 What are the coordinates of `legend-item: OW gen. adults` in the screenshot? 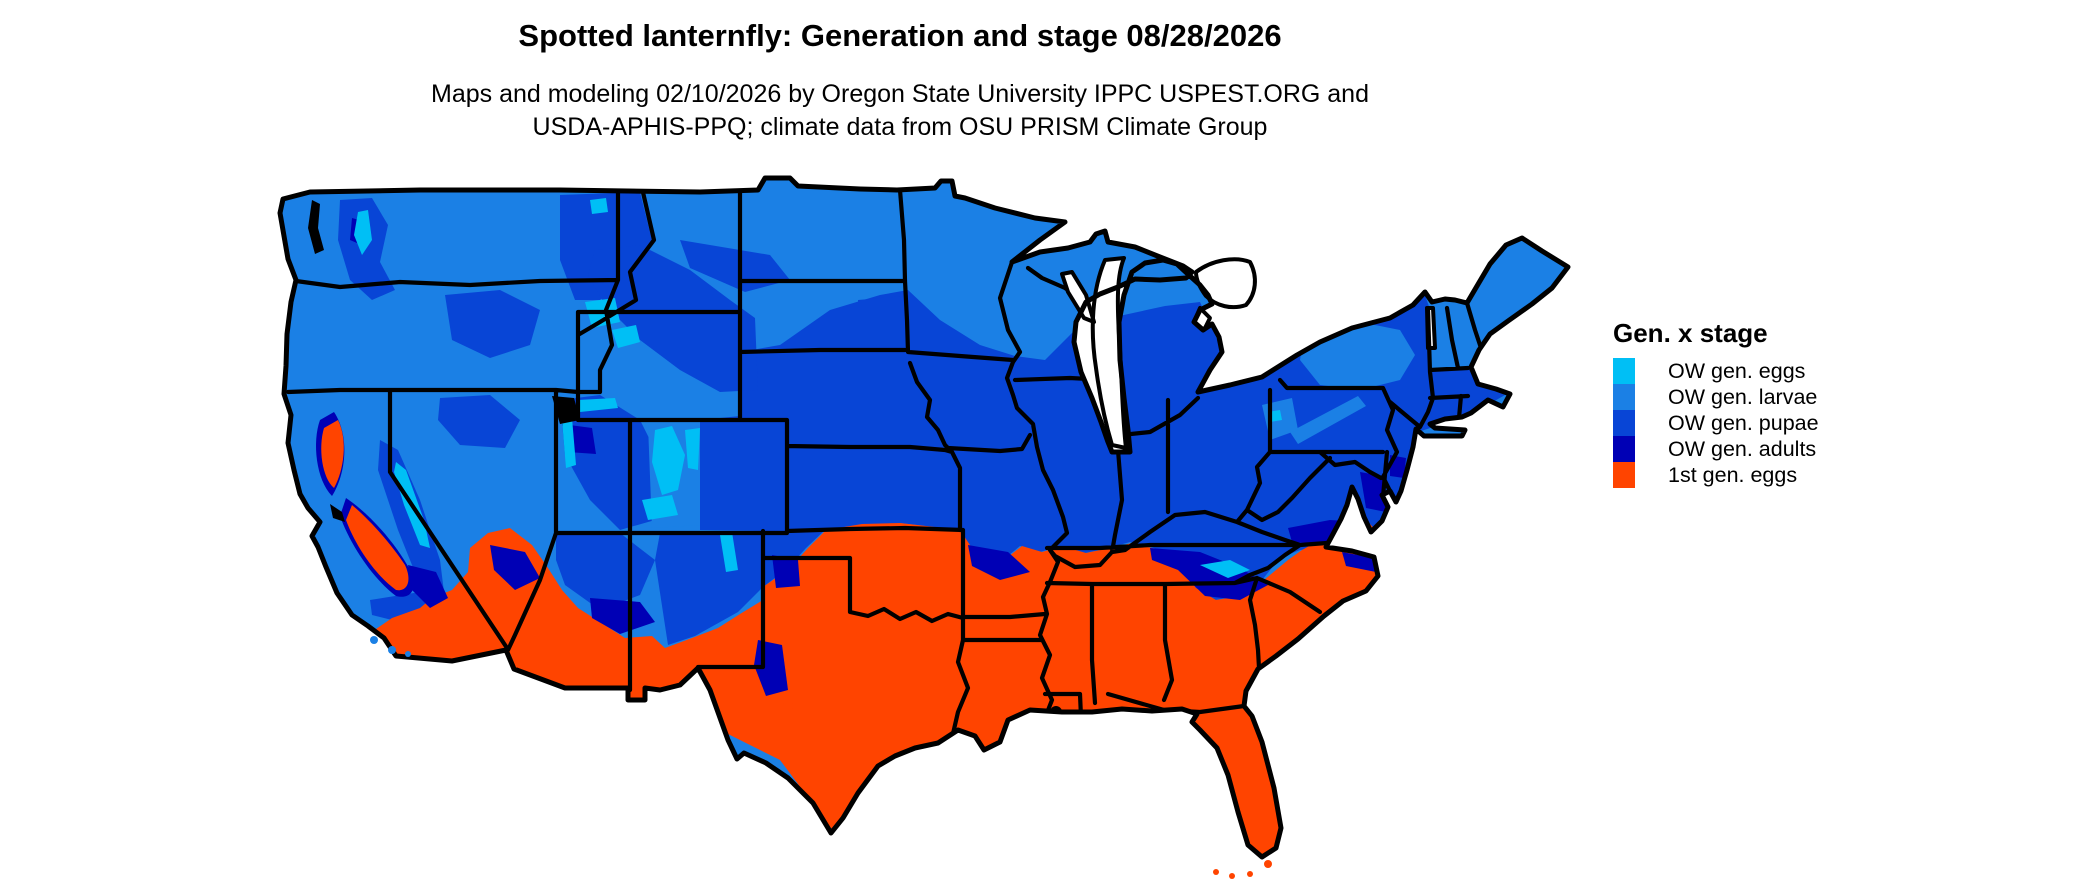 It's located at (1716, 449).